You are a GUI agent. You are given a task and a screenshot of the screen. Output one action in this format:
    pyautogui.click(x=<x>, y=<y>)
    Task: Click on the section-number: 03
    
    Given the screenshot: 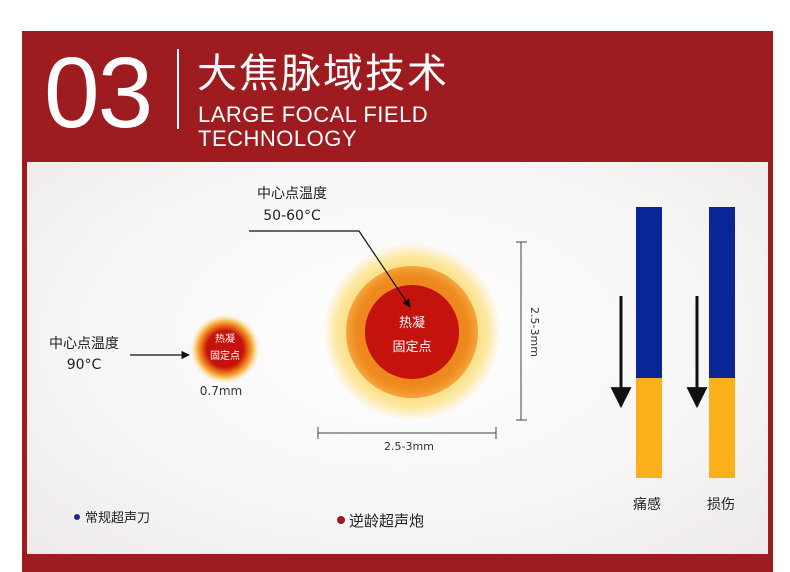 What is the action you would take?
    pyautogui.click(x=98, y=93)
    